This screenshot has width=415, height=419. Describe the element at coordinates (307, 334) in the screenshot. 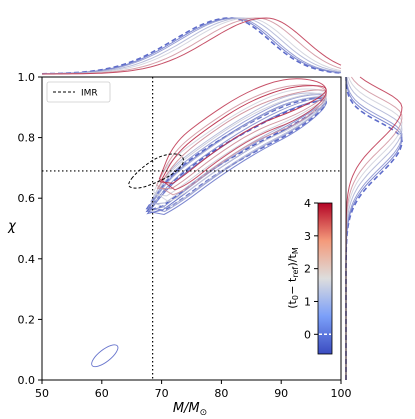

I see `colorbar-tick-label: 0` at that location.